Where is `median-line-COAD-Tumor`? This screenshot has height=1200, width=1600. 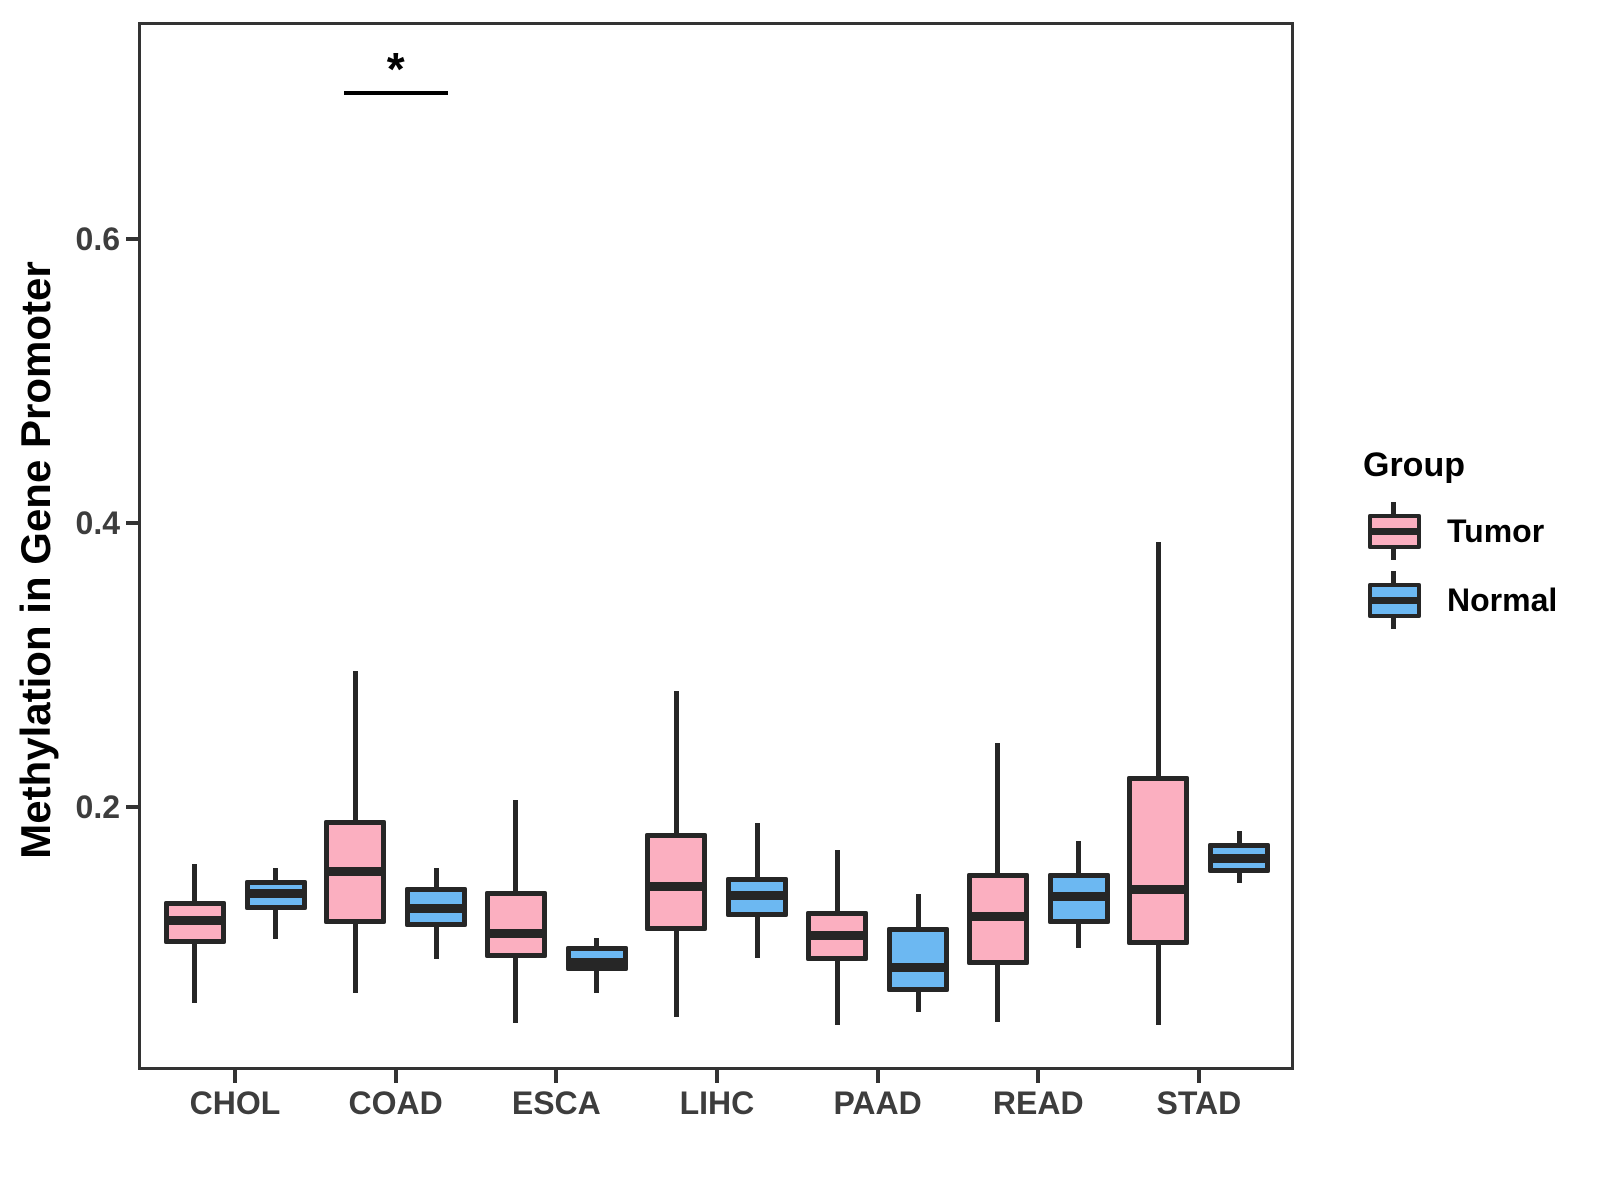
median-line-COAD-Tumor is located at coordinates (355, 871).